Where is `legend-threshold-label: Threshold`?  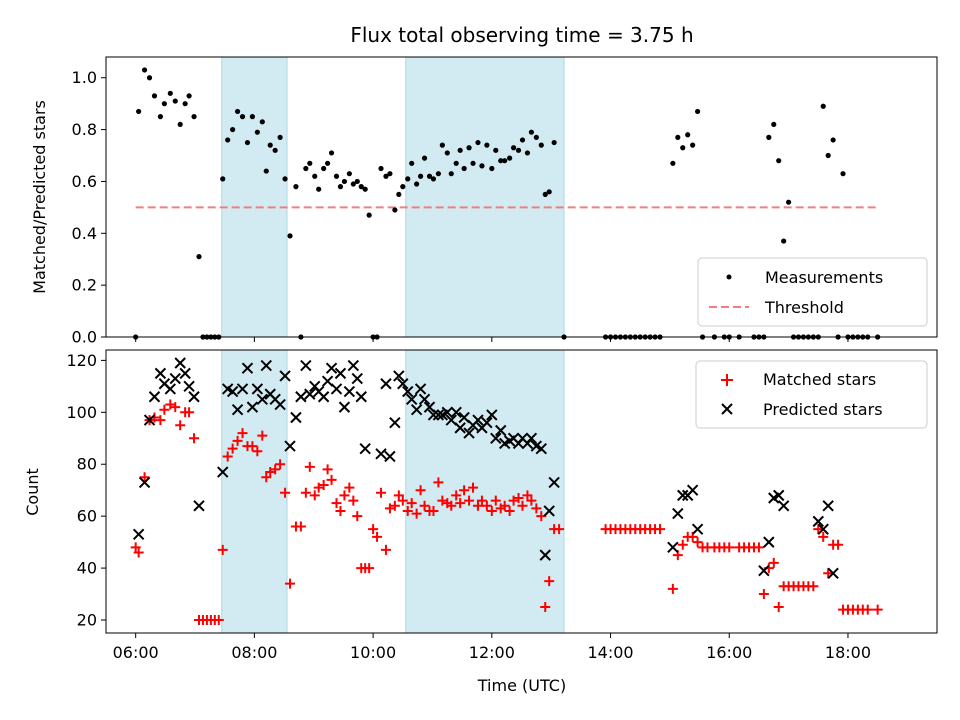
legend-threshold-label: Threshold is located at coordinates (804, 307).